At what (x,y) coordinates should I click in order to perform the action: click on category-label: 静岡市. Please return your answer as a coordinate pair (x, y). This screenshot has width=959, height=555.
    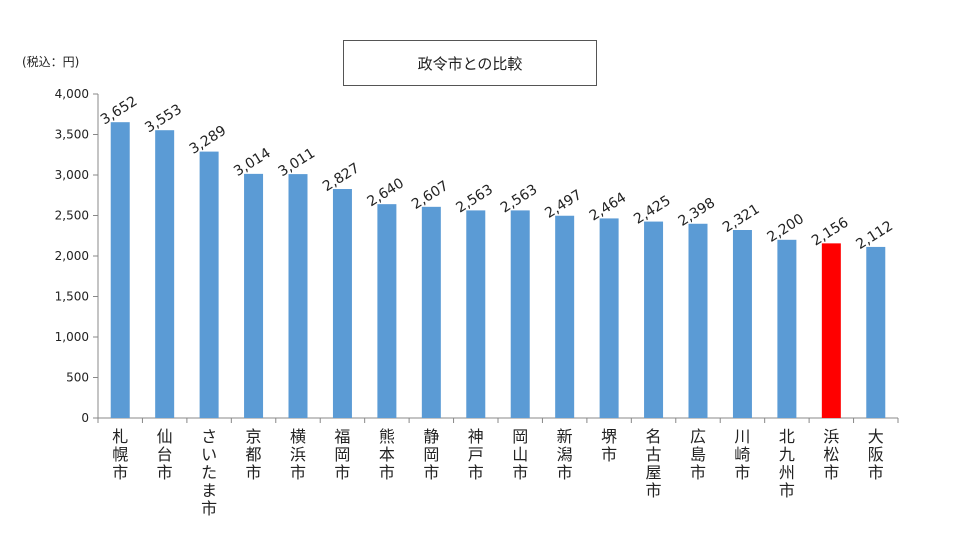
    Looking at the image, I should click on (431, 454).